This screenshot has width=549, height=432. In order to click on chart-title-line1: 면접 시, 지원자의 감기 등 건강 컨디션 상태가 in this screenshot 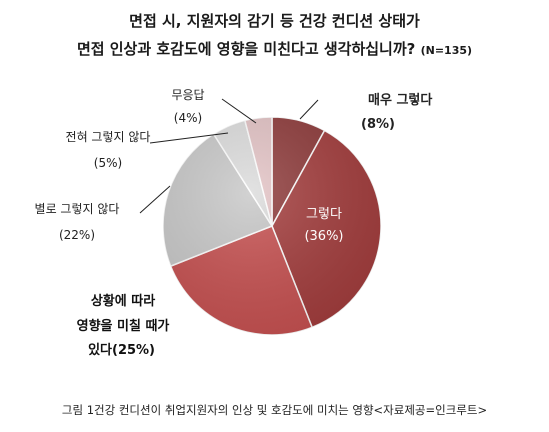, I will do `click(274, 21)`.